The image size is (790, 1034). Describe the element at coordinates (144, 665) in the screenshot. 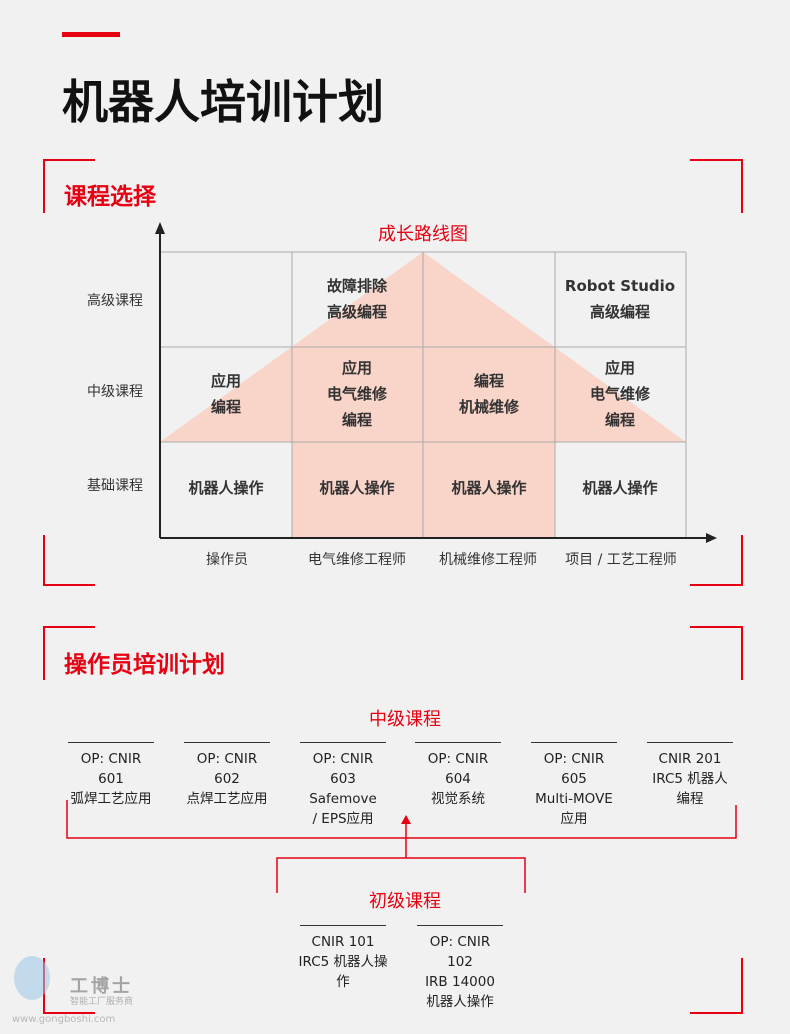

I see `section2-heading: 操作员培训计划` at that location.